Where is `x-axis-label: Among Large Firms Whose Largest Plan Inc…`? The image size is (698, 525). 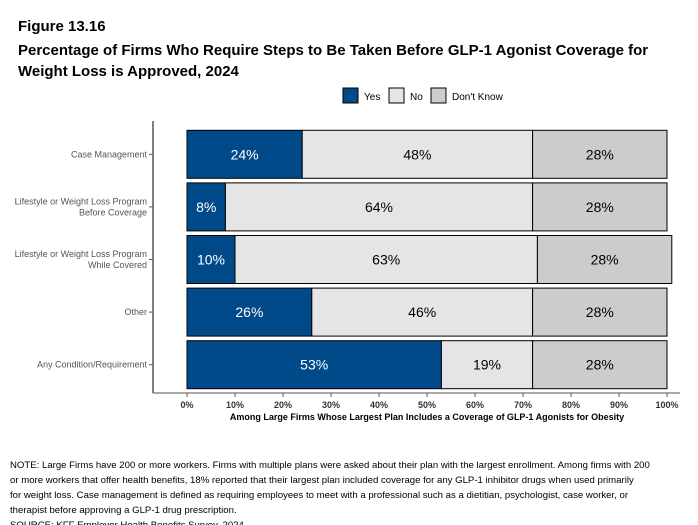 x-axis-label: Among Large Firms Whose Largest Plan Inc… is located at coordinates (427, 417).